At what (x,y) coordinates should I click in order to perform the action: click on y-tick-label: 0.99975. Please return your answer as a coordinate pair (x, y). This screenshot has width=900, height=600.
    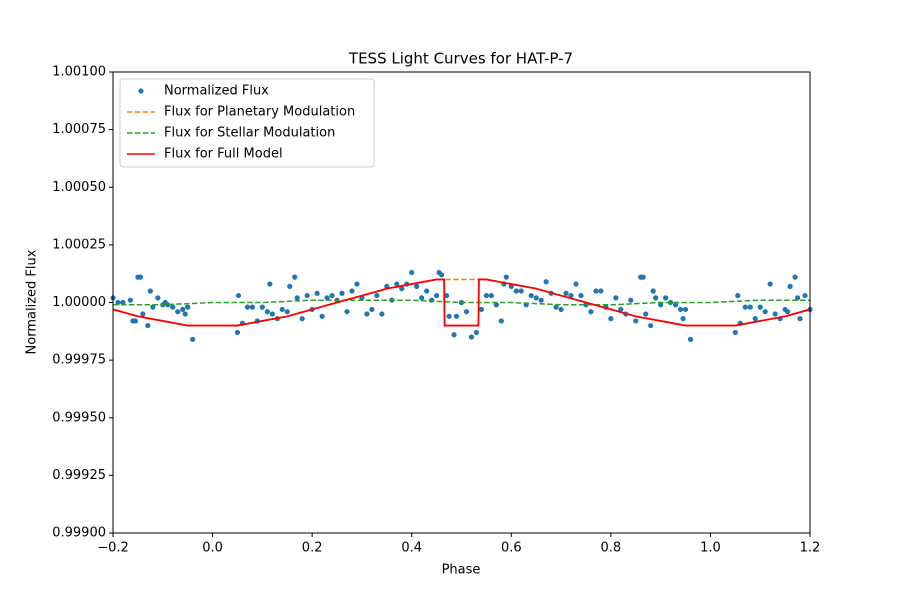
    Looking at the image, I should click on (79, 360).